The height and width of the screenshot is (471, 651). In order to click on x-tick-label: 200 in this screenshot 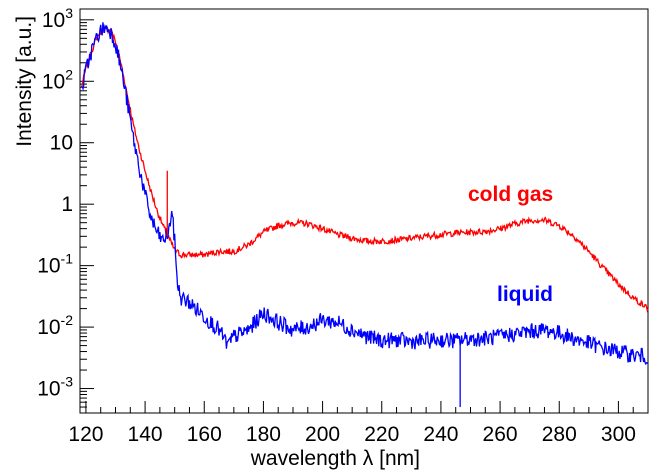, I will do `click(322, 434)`.